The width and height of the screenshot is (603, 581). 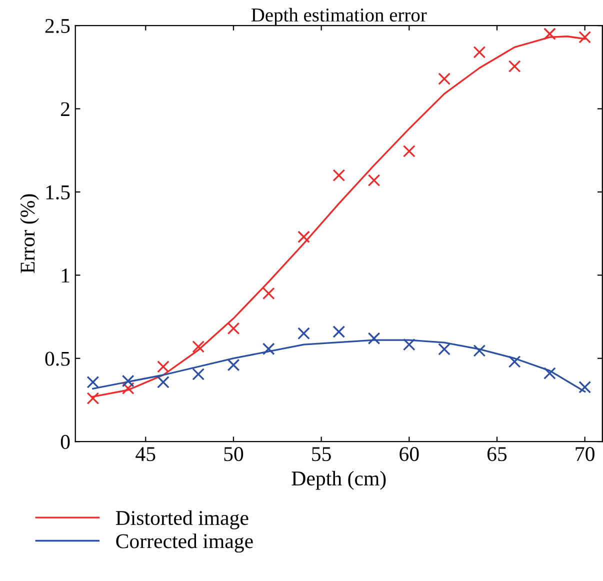 What do you see at coordinates (339, 480) in the screenshot?
I see `x-axis-title: Depth (cm)` at bounding box center [339, 480].